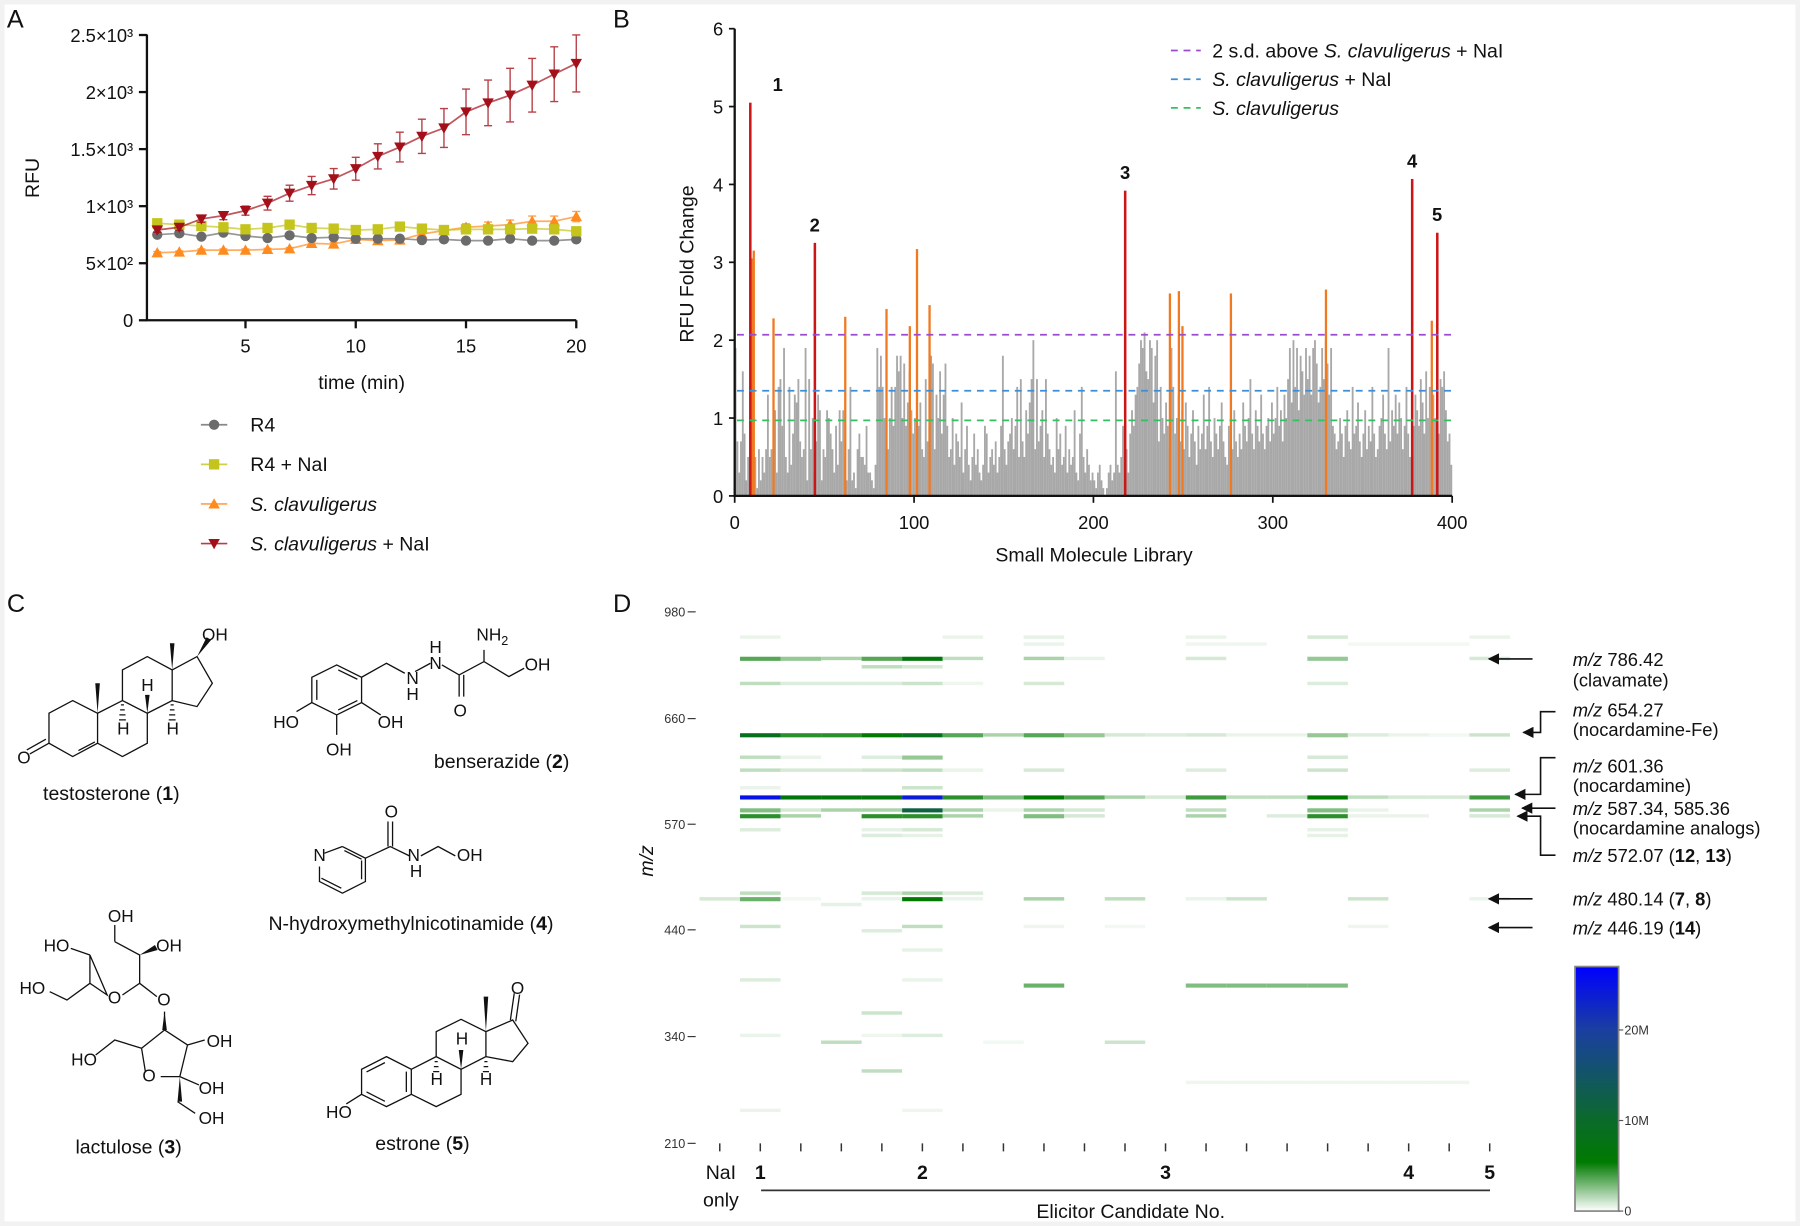 The height and width of the screenshot is (1226, 1800). What do you see at coordinates (1632, 785) in the screenshot?
I see `annotation-601-note: (nocardamine)` at bounding box center [1632, 785].